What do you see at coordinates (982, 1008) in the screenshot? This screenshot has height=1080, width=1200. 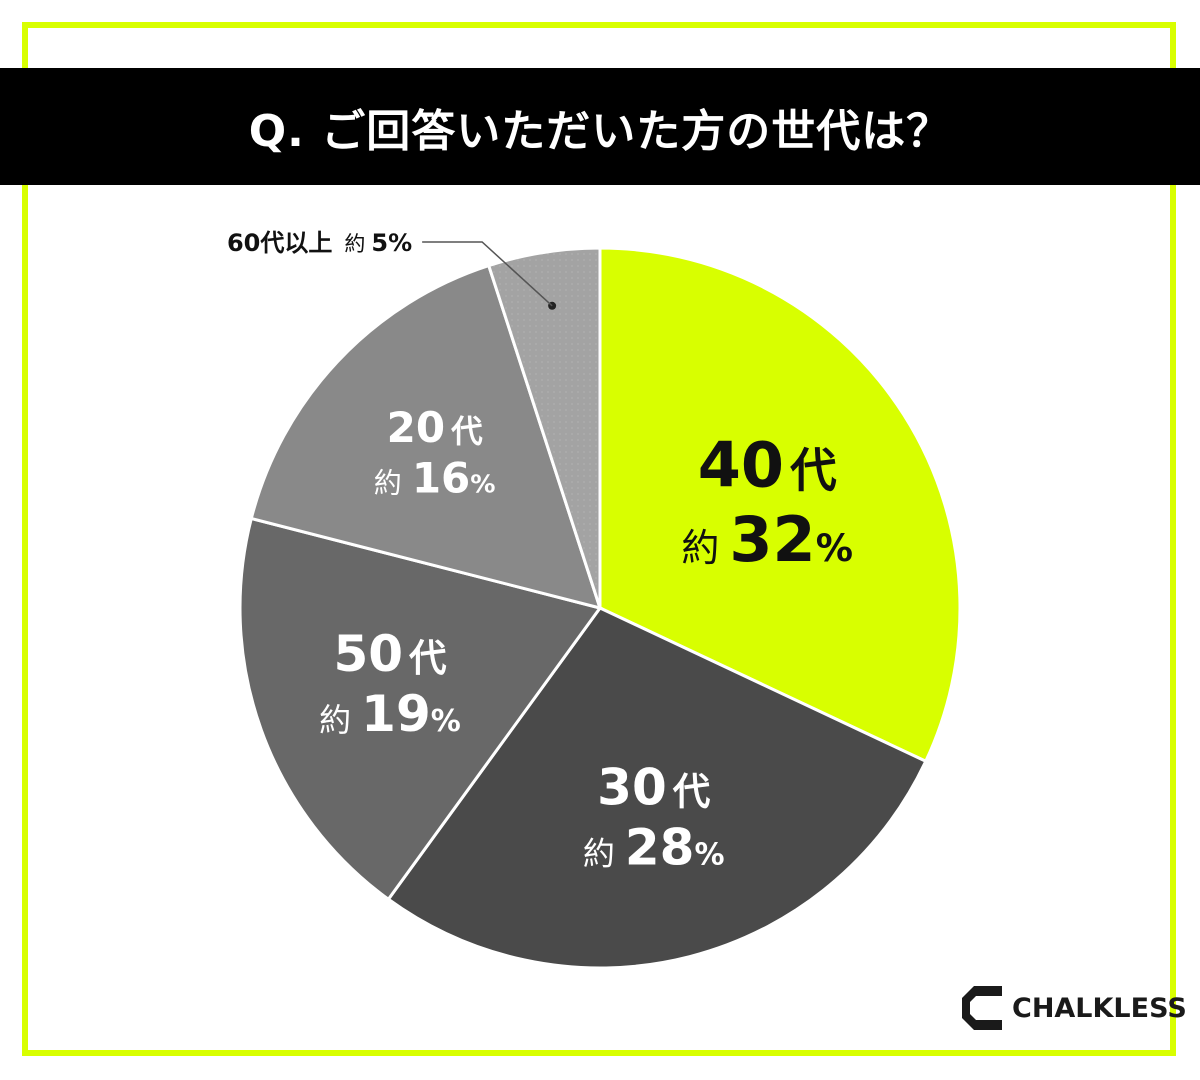 I see `chalkless-c-logo-icon` at bounding box center [982, 1008].